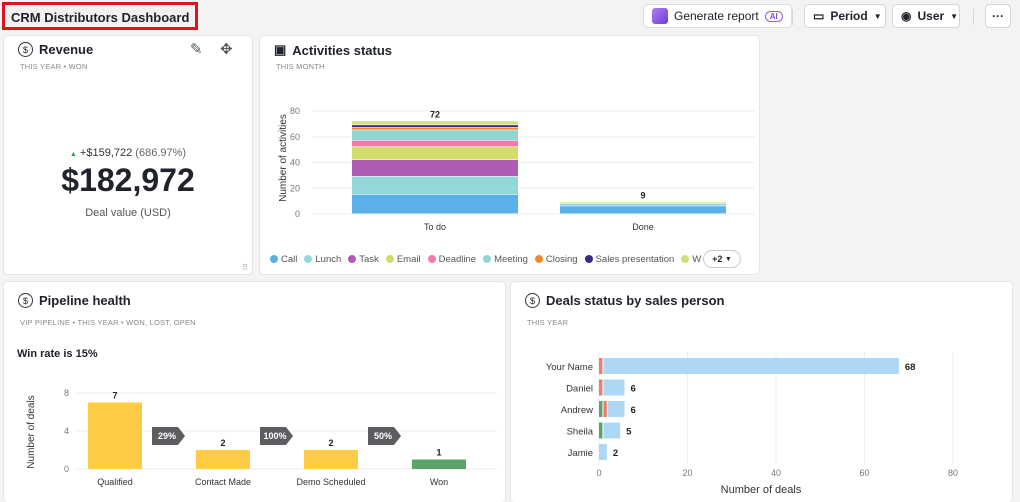  I want to click on legend-label: Sales presentation, so click(635, 259).